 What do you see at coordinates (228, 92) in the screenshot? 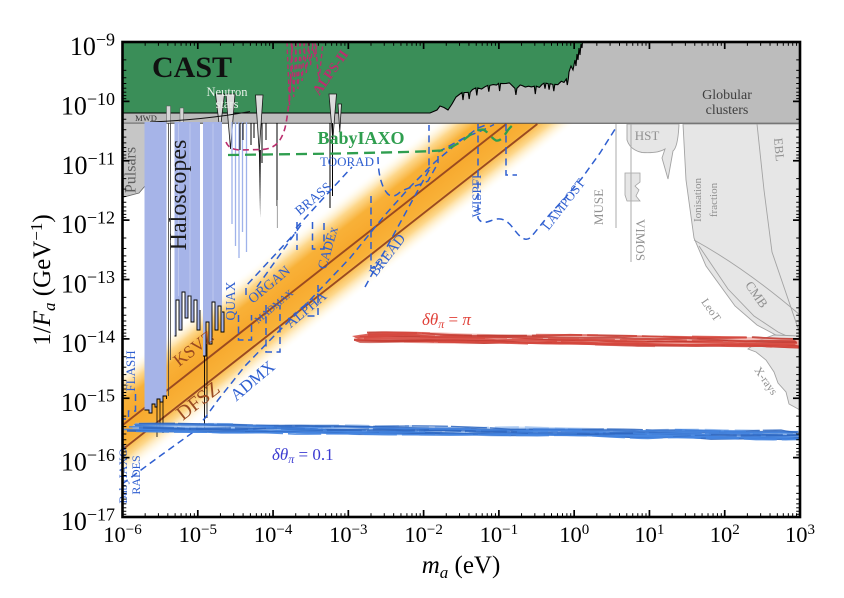
I see `svg-text: Neutron` at bounding box center [228, 92].